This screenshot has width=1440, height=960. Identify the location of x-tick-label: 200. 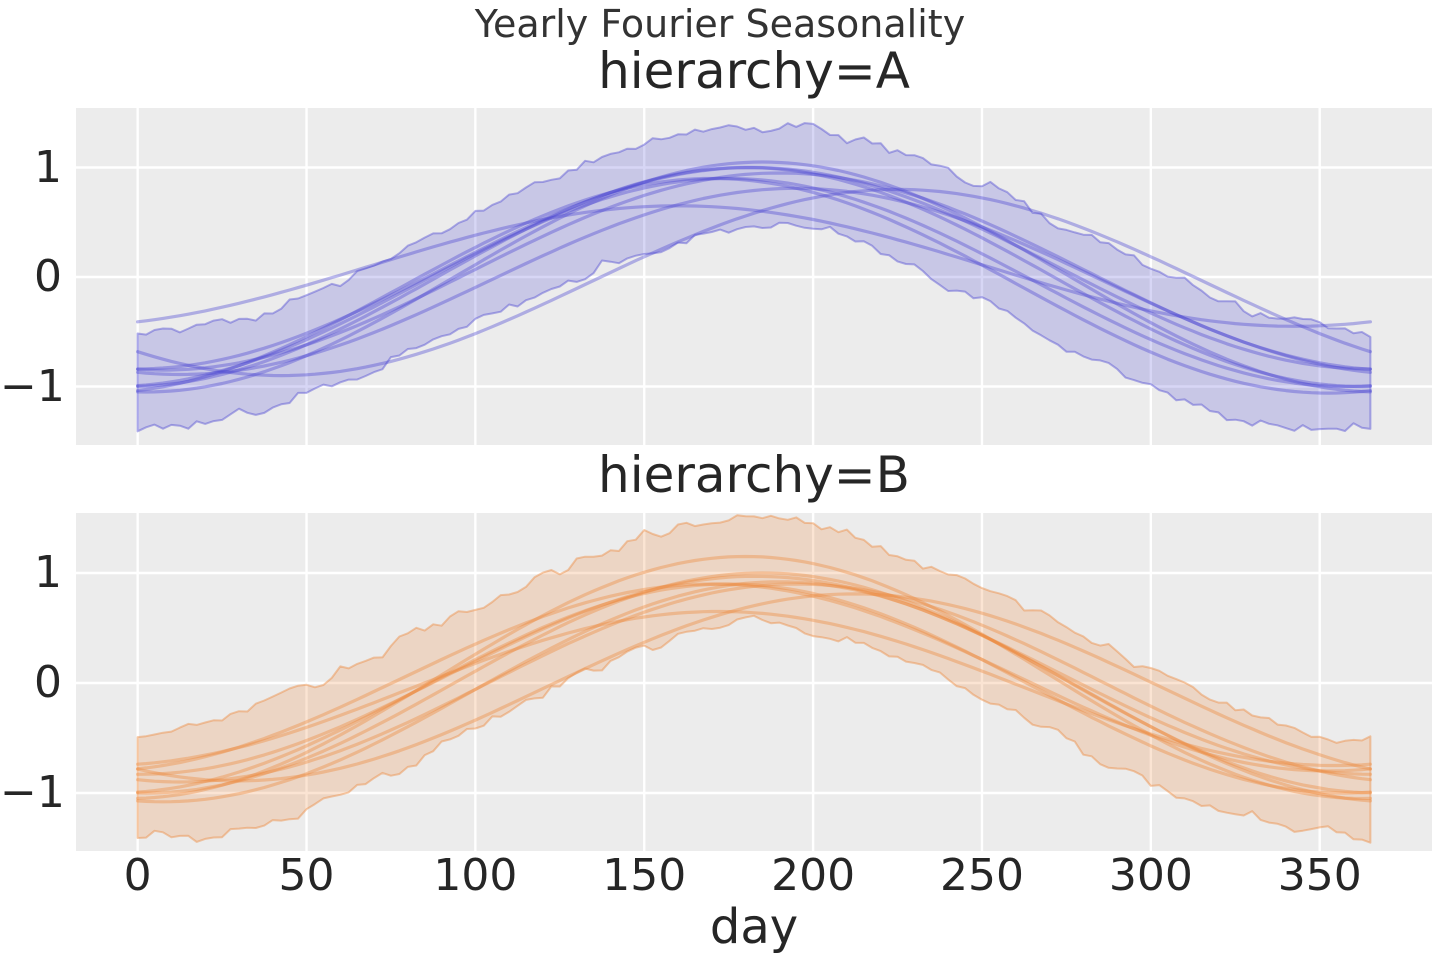
(813, 875).